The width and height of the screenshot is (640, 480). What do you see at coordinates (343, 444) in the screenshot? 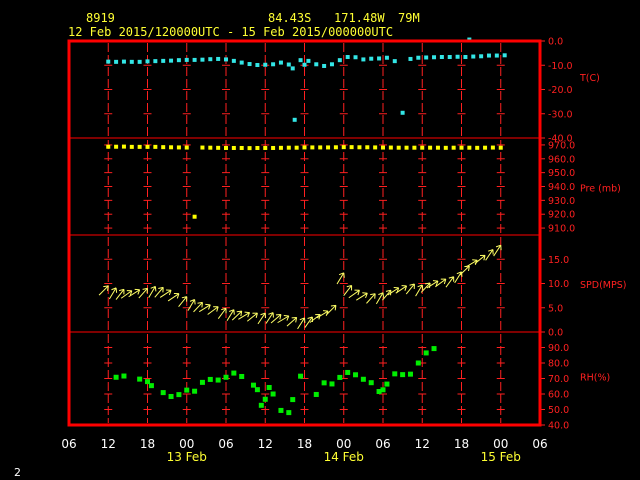
I see `x-tick-label: 00` at bounding box center [343, 444].